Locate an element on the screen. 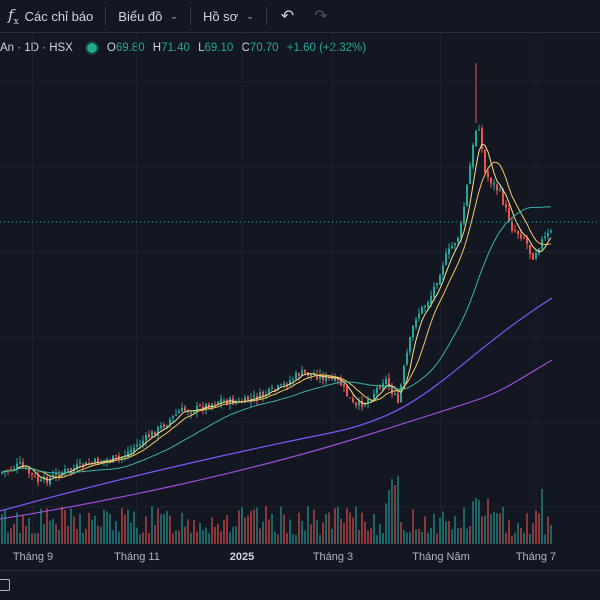  chevron-down-icon: ⌄ is located at coordinates (250, 15).